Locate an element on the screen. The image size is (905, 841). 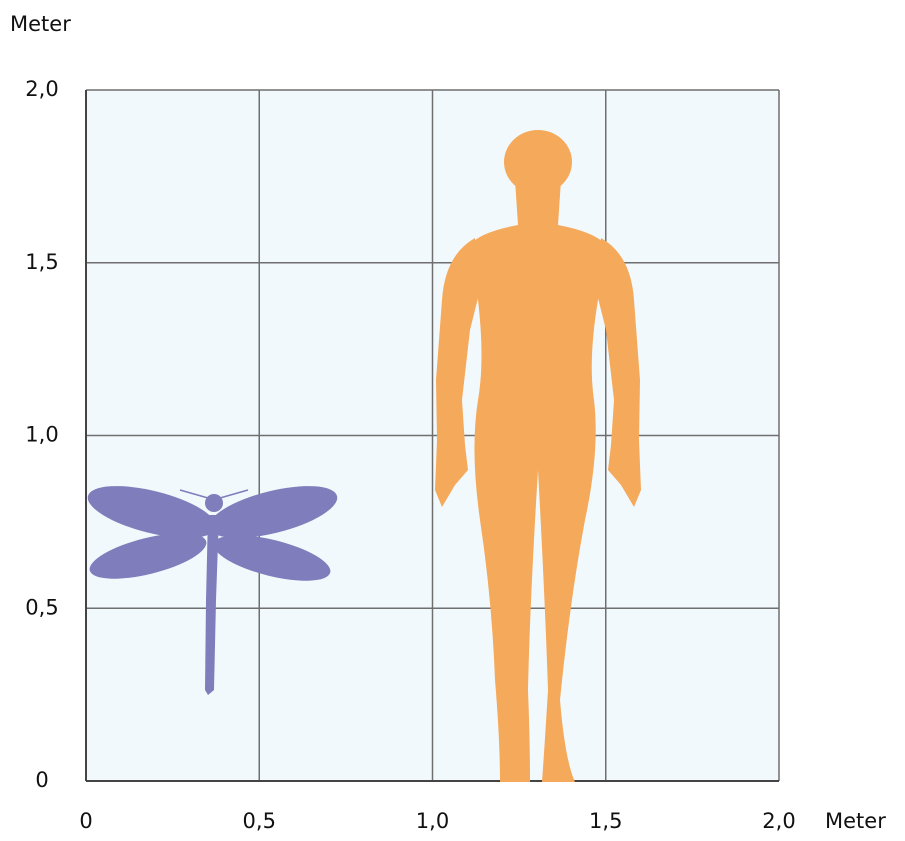
y-tick-label: 0 is located at coordinates (41, 780).